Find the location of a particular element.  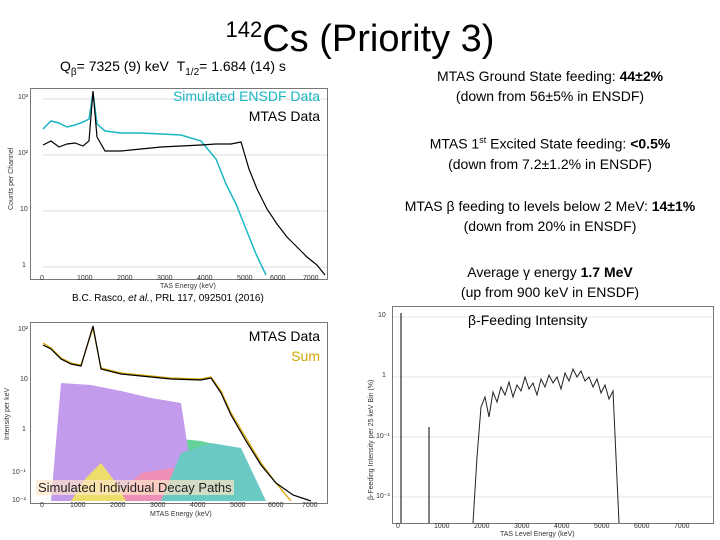

p1-xtick-3: 3000 is located at coordinates (165, 278).